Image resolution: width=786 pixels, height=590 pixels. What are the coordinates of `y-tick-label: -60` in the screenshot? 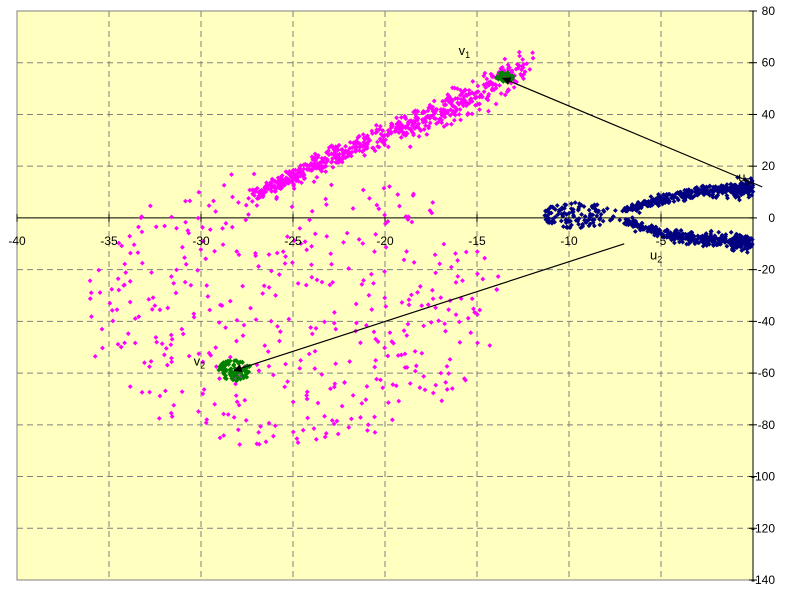 It's located at (767, 373).